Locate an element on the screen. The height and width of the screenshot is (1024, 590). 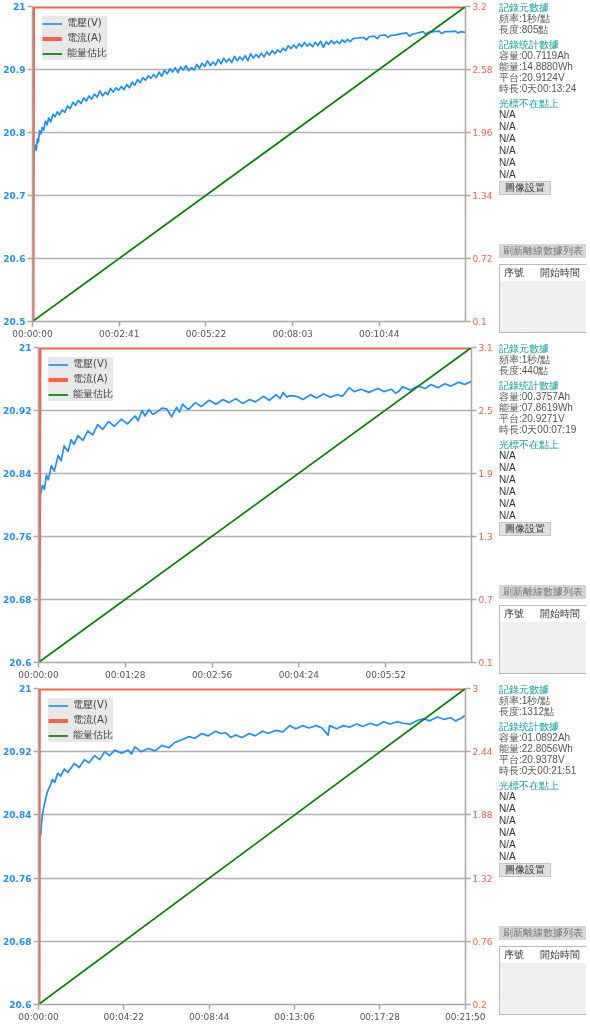
text: 平台:20.9378V is located at coordinates (532, 759).